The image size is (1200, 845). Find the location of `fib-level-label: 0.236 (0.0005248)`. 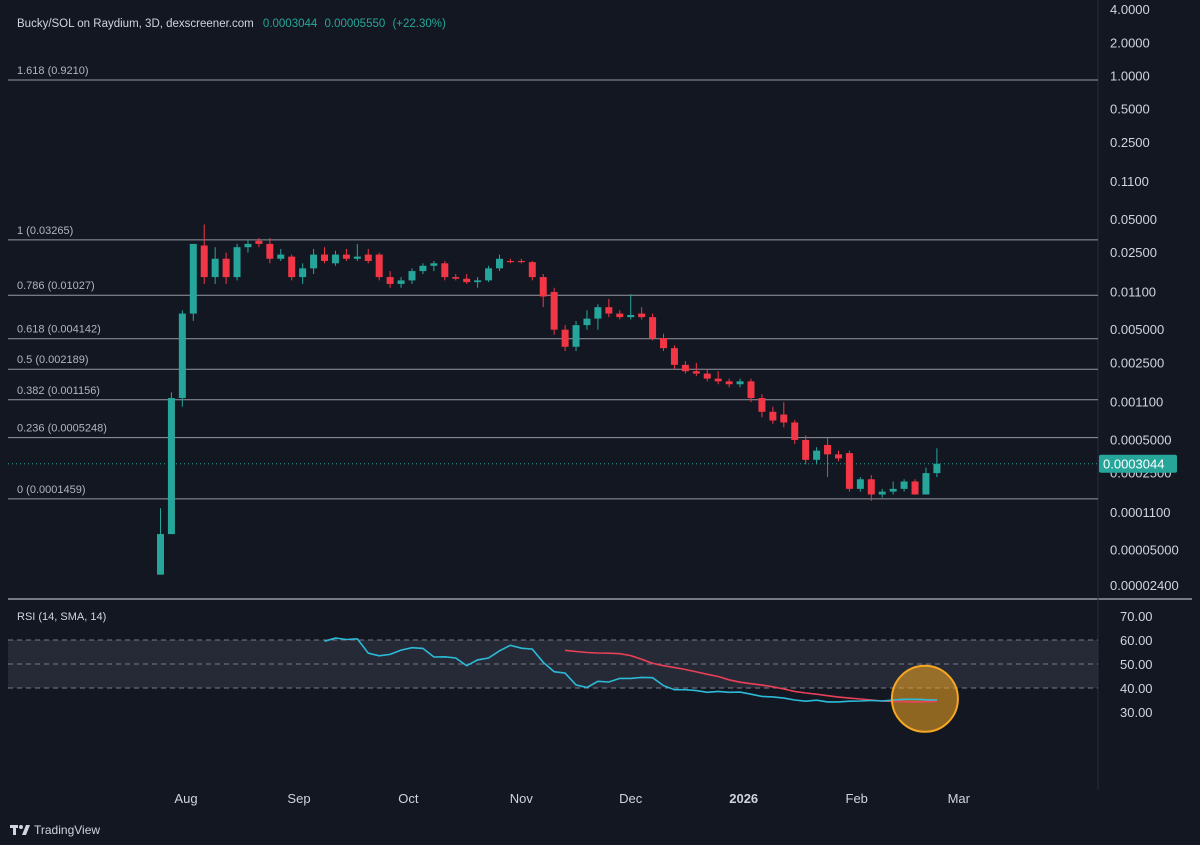

fib-level-label: 0.236 (0.0005248) is located at coordinates (62, 429).